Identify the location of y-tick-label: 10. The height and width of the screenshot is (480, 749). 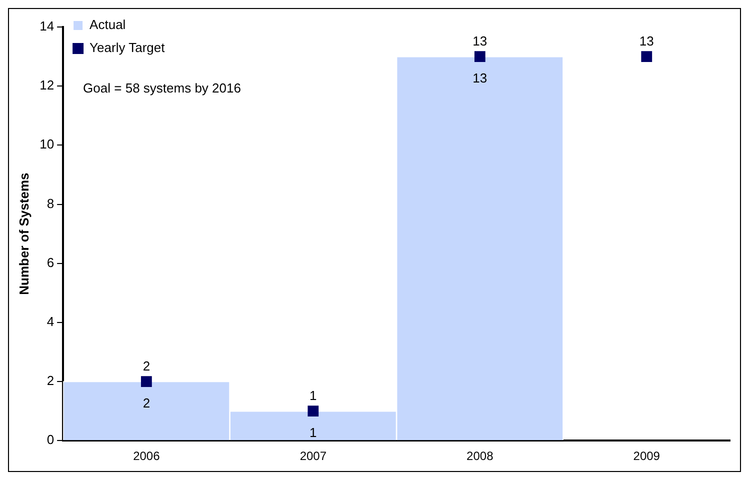
(47, 144).